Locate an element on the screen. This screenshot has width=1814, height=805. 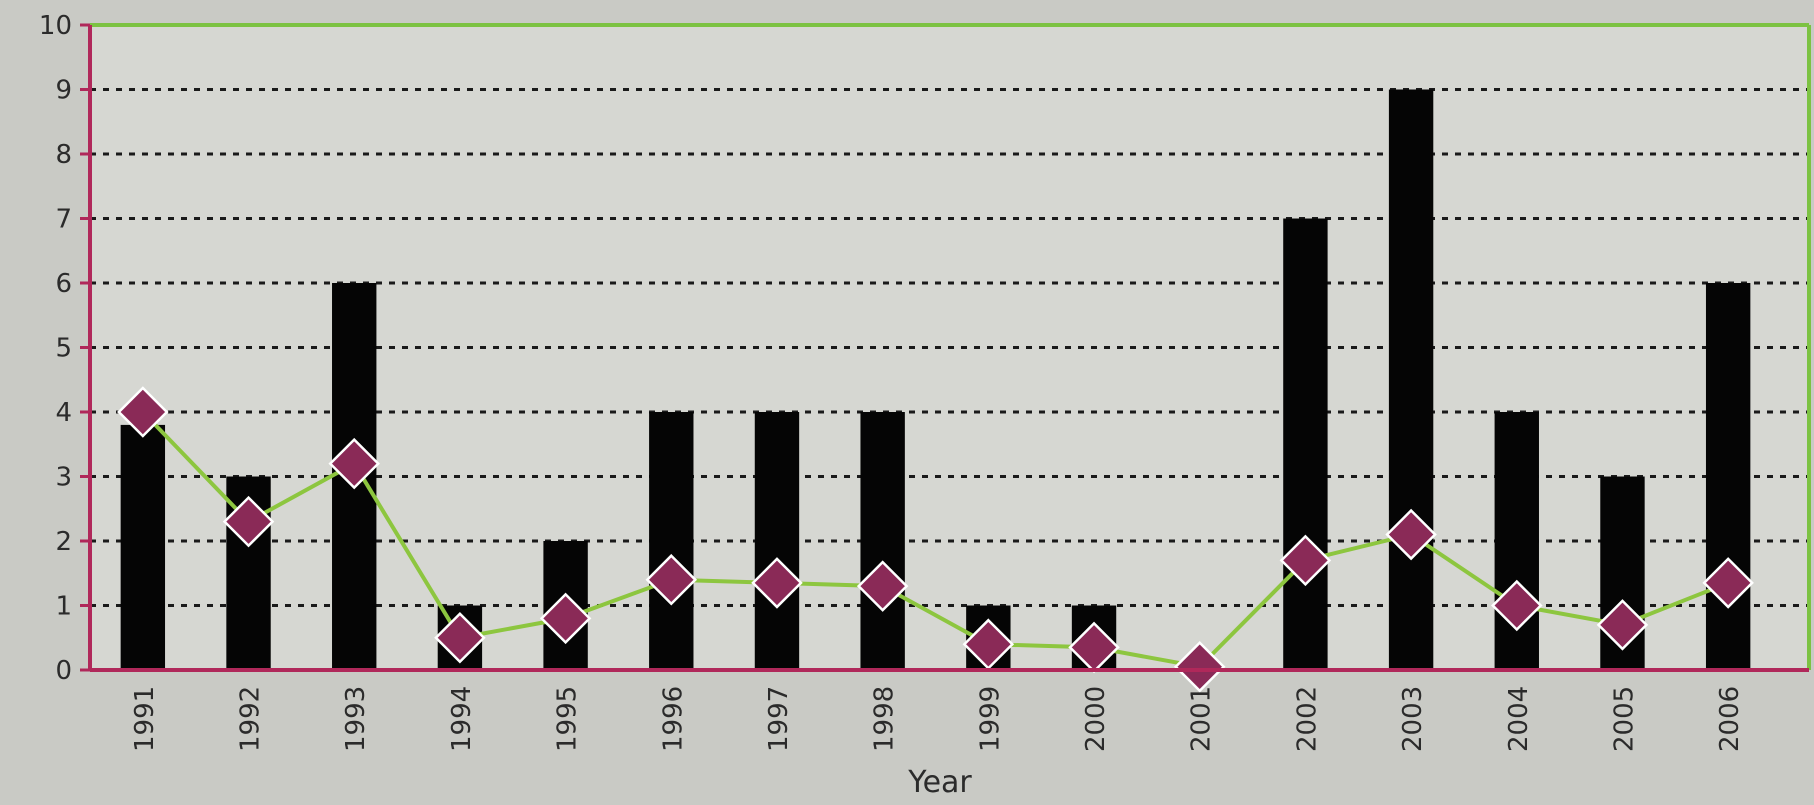
x-tick-label: 1997 is located at coordinates (779, 719).